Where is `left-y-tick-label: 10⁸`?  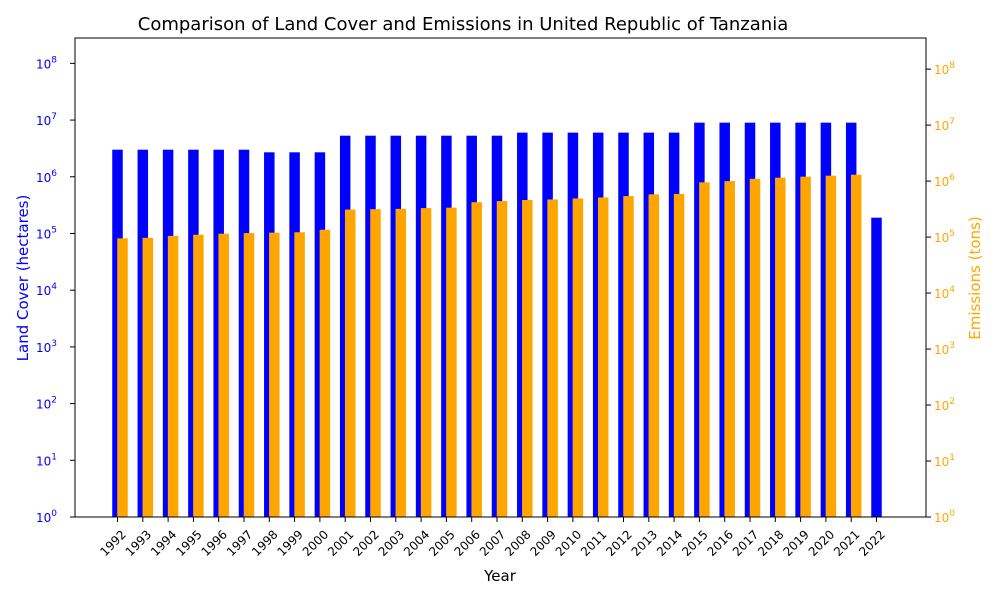 left-y-tick-label: 10⁸ is located at coordinates (46, 63).